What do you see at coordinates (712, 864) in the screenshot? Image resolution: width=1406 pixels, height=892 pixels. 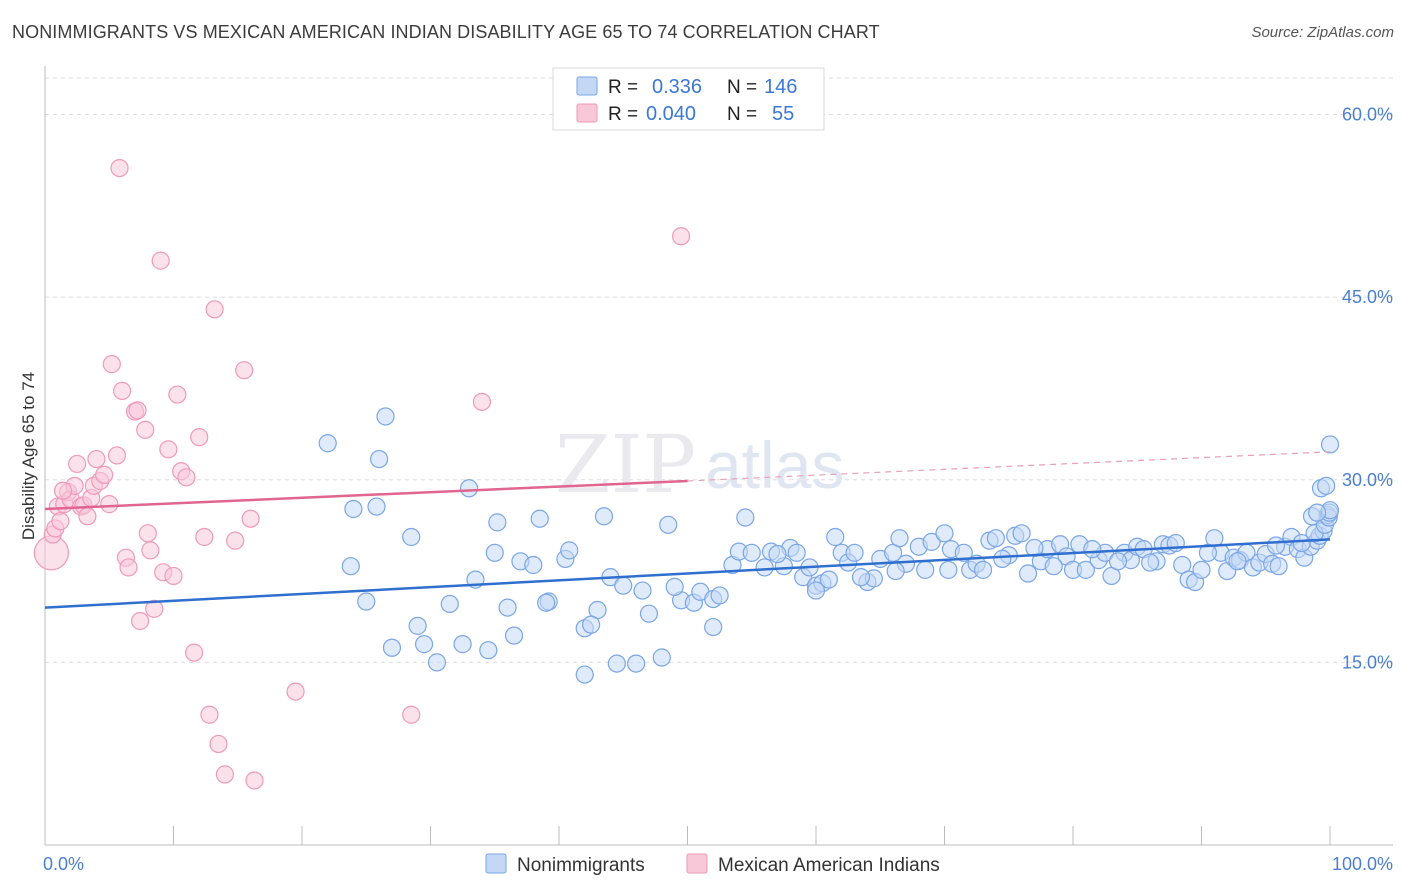 I see `series-legend: Nonimmigrants Mexican American Indians` at bounding box center [712, 864].